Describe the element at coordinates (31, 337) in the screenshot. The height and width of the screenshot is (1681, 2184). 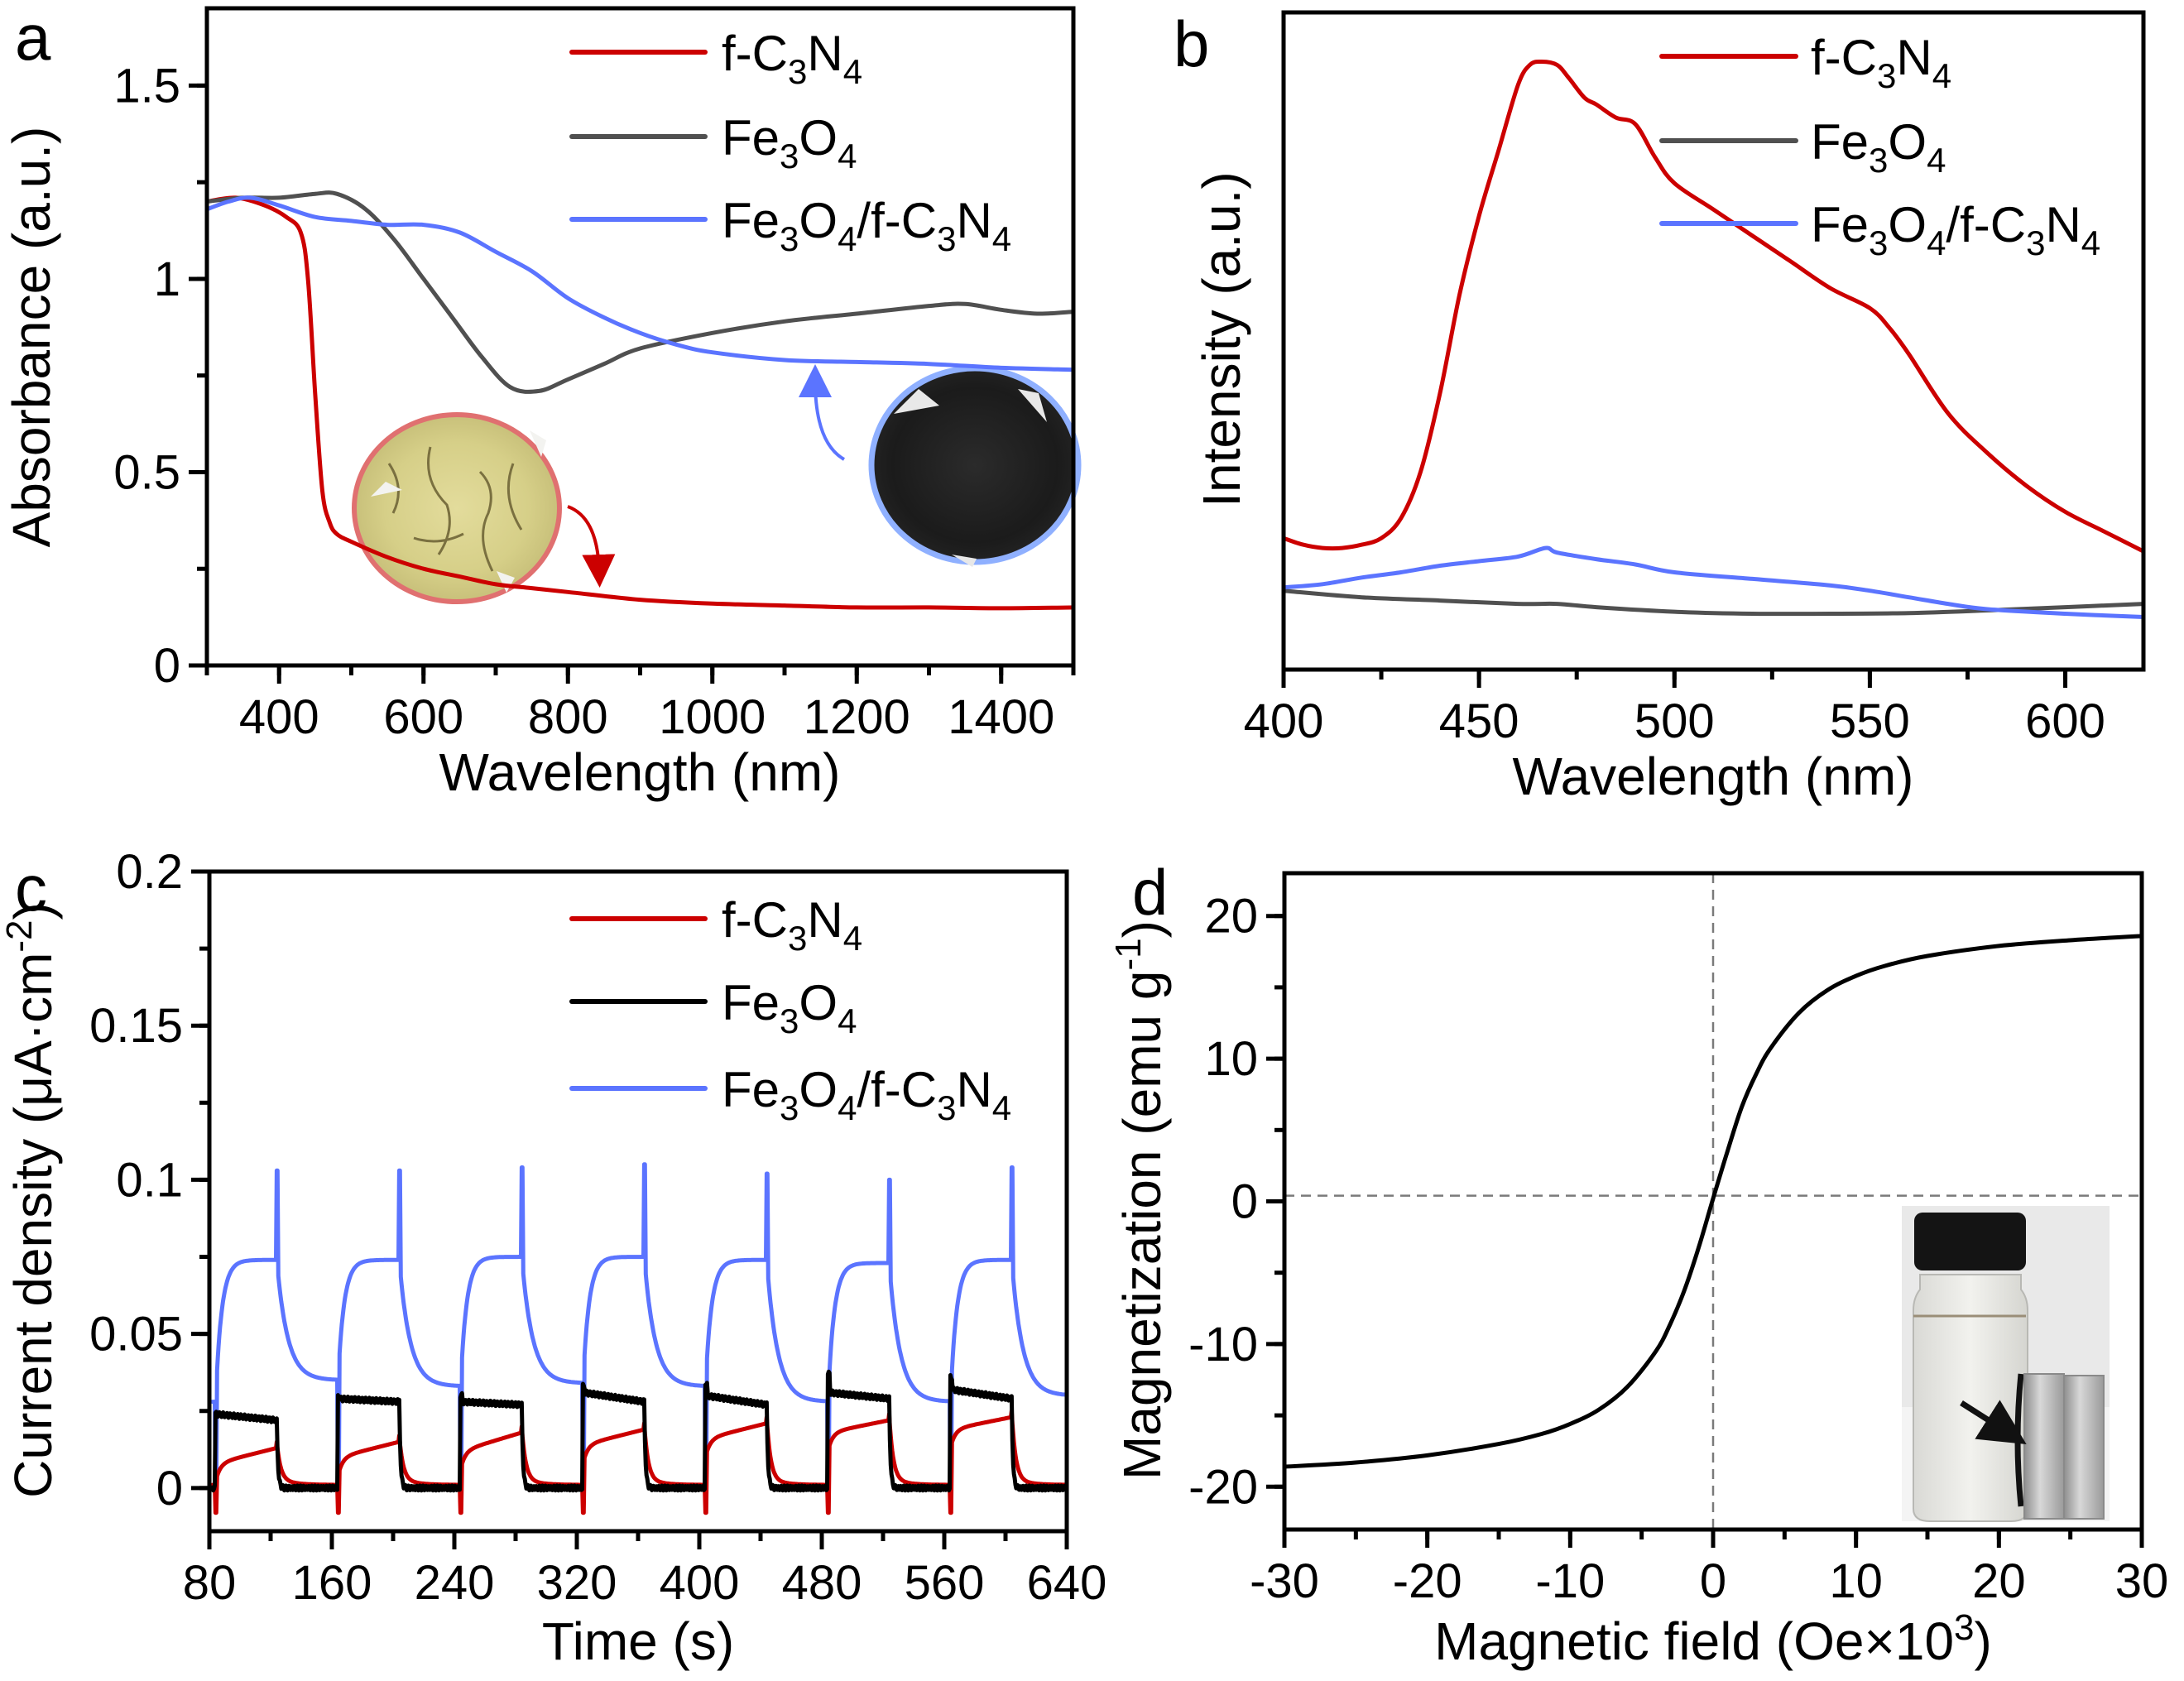
I see `panel-a-ylabel: Absorbance (a.u.)` at that location.